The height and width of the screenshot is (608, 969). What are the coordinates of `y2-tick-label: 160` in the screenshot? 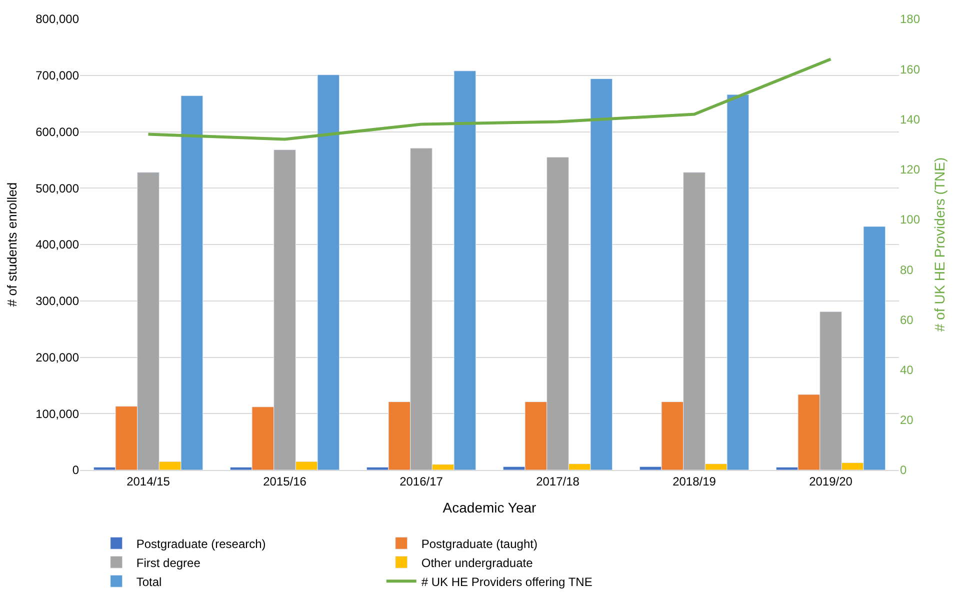 It's located at (910, 69).